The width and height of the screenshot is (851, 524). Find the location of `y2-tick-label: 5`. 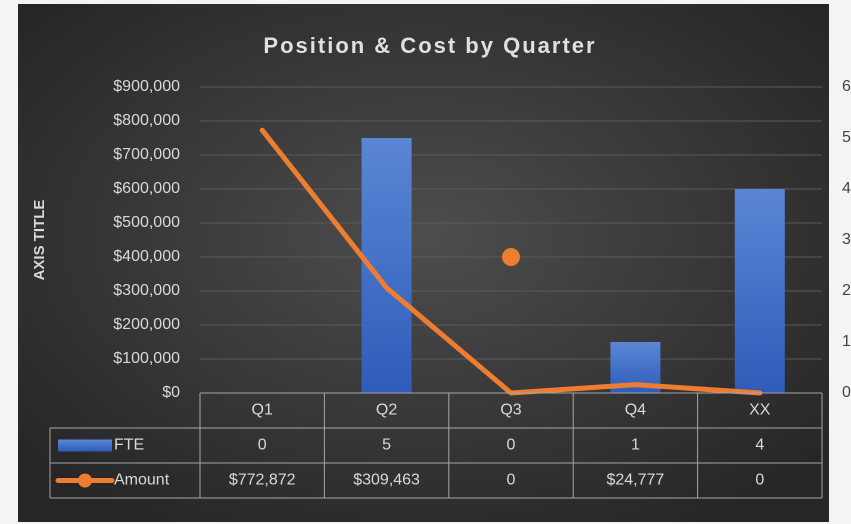

y2-tick-label: 5 is located at coordinates (846, 137).